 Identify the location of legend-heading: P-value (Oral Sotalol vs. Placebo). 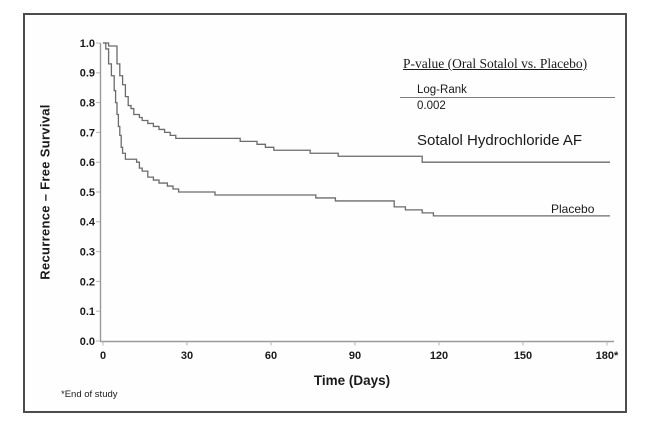
(495, 63).